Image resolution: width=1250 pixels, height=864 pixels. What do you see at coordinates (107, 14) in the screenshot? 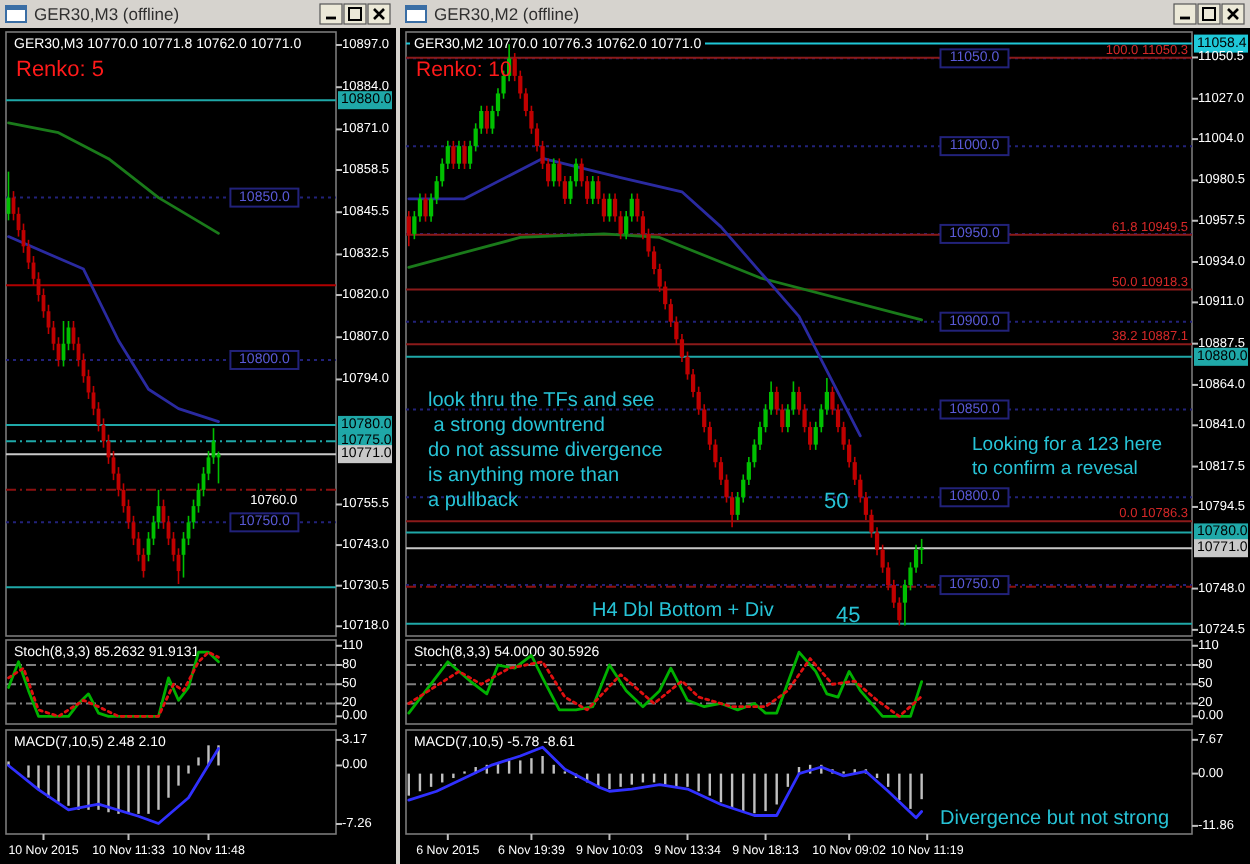
I see `chart-title: GER30,M3 (offline)` at bounding box center [107, 14].